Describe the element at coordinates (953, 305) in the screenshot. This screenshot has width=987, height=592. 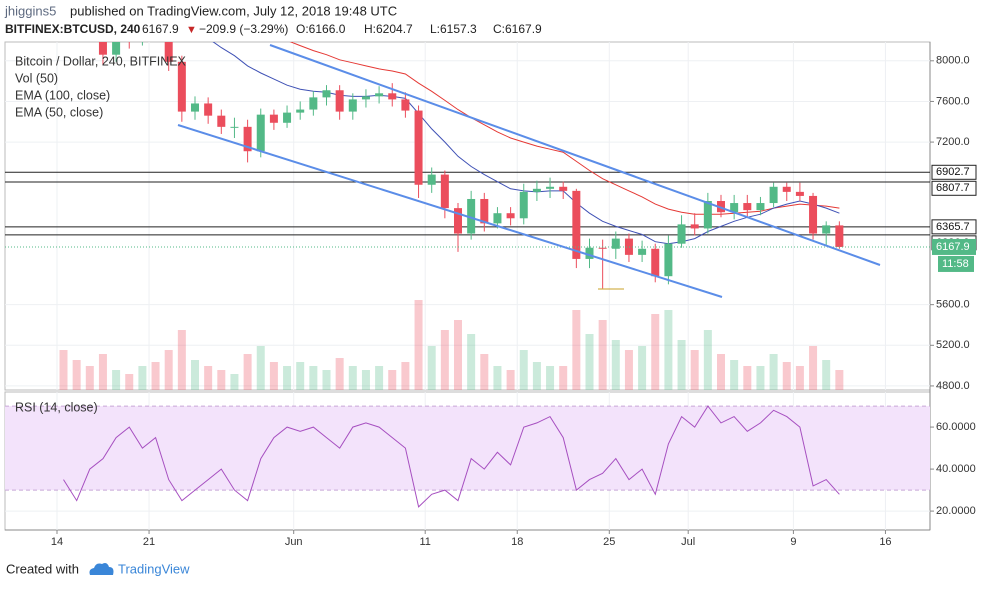
I see `y-tick-label: 5600.0` at that location.